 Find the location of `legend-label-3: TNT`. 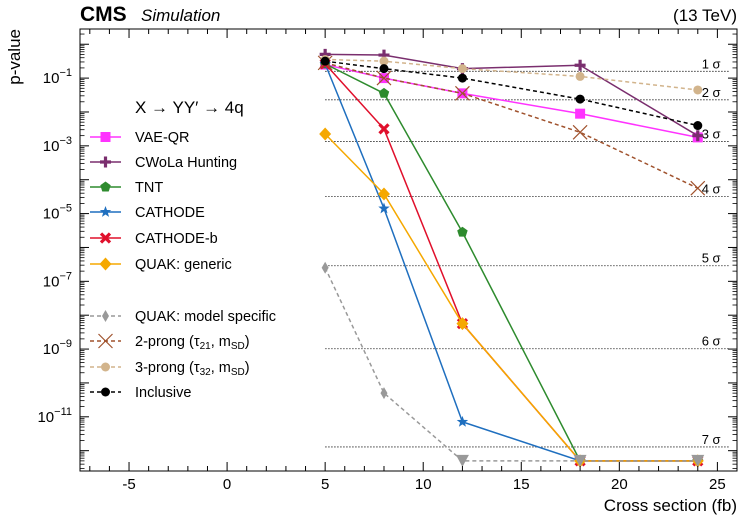

legend-label-3: TNT is located at coordinates (149, 188).